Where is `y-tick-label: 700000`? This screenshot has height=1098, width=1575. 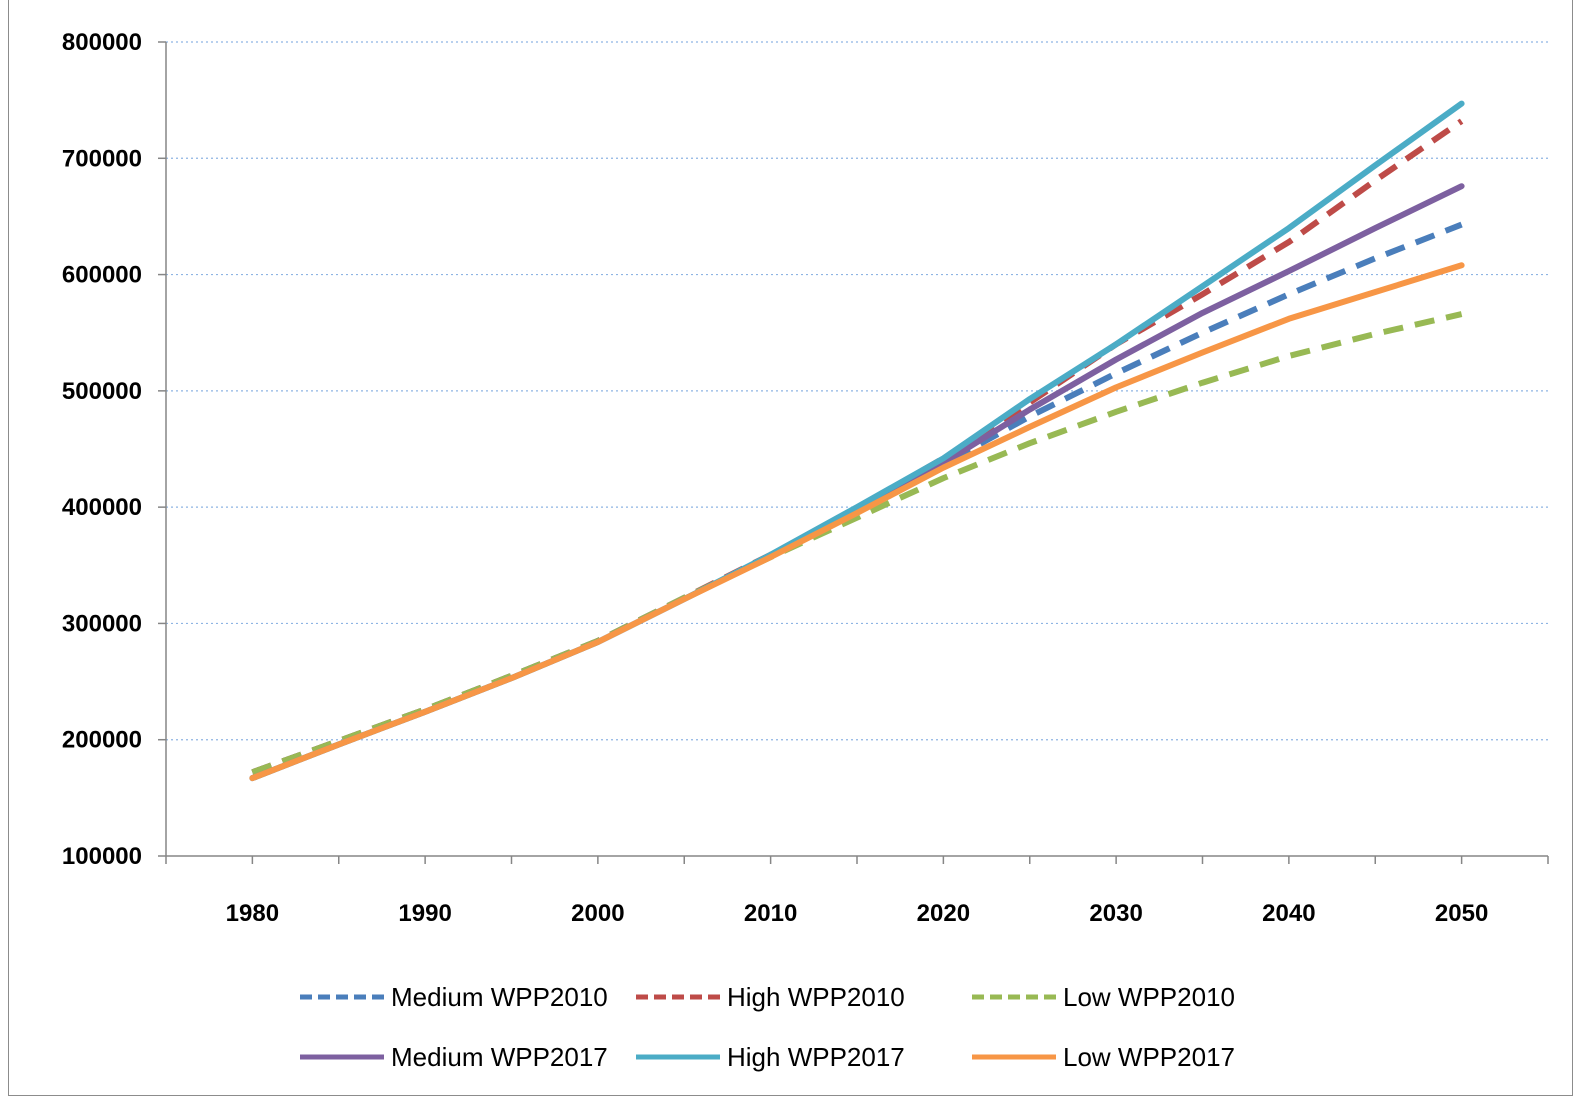 y-tick-label: 700000 is located at coordinates (102, 158).